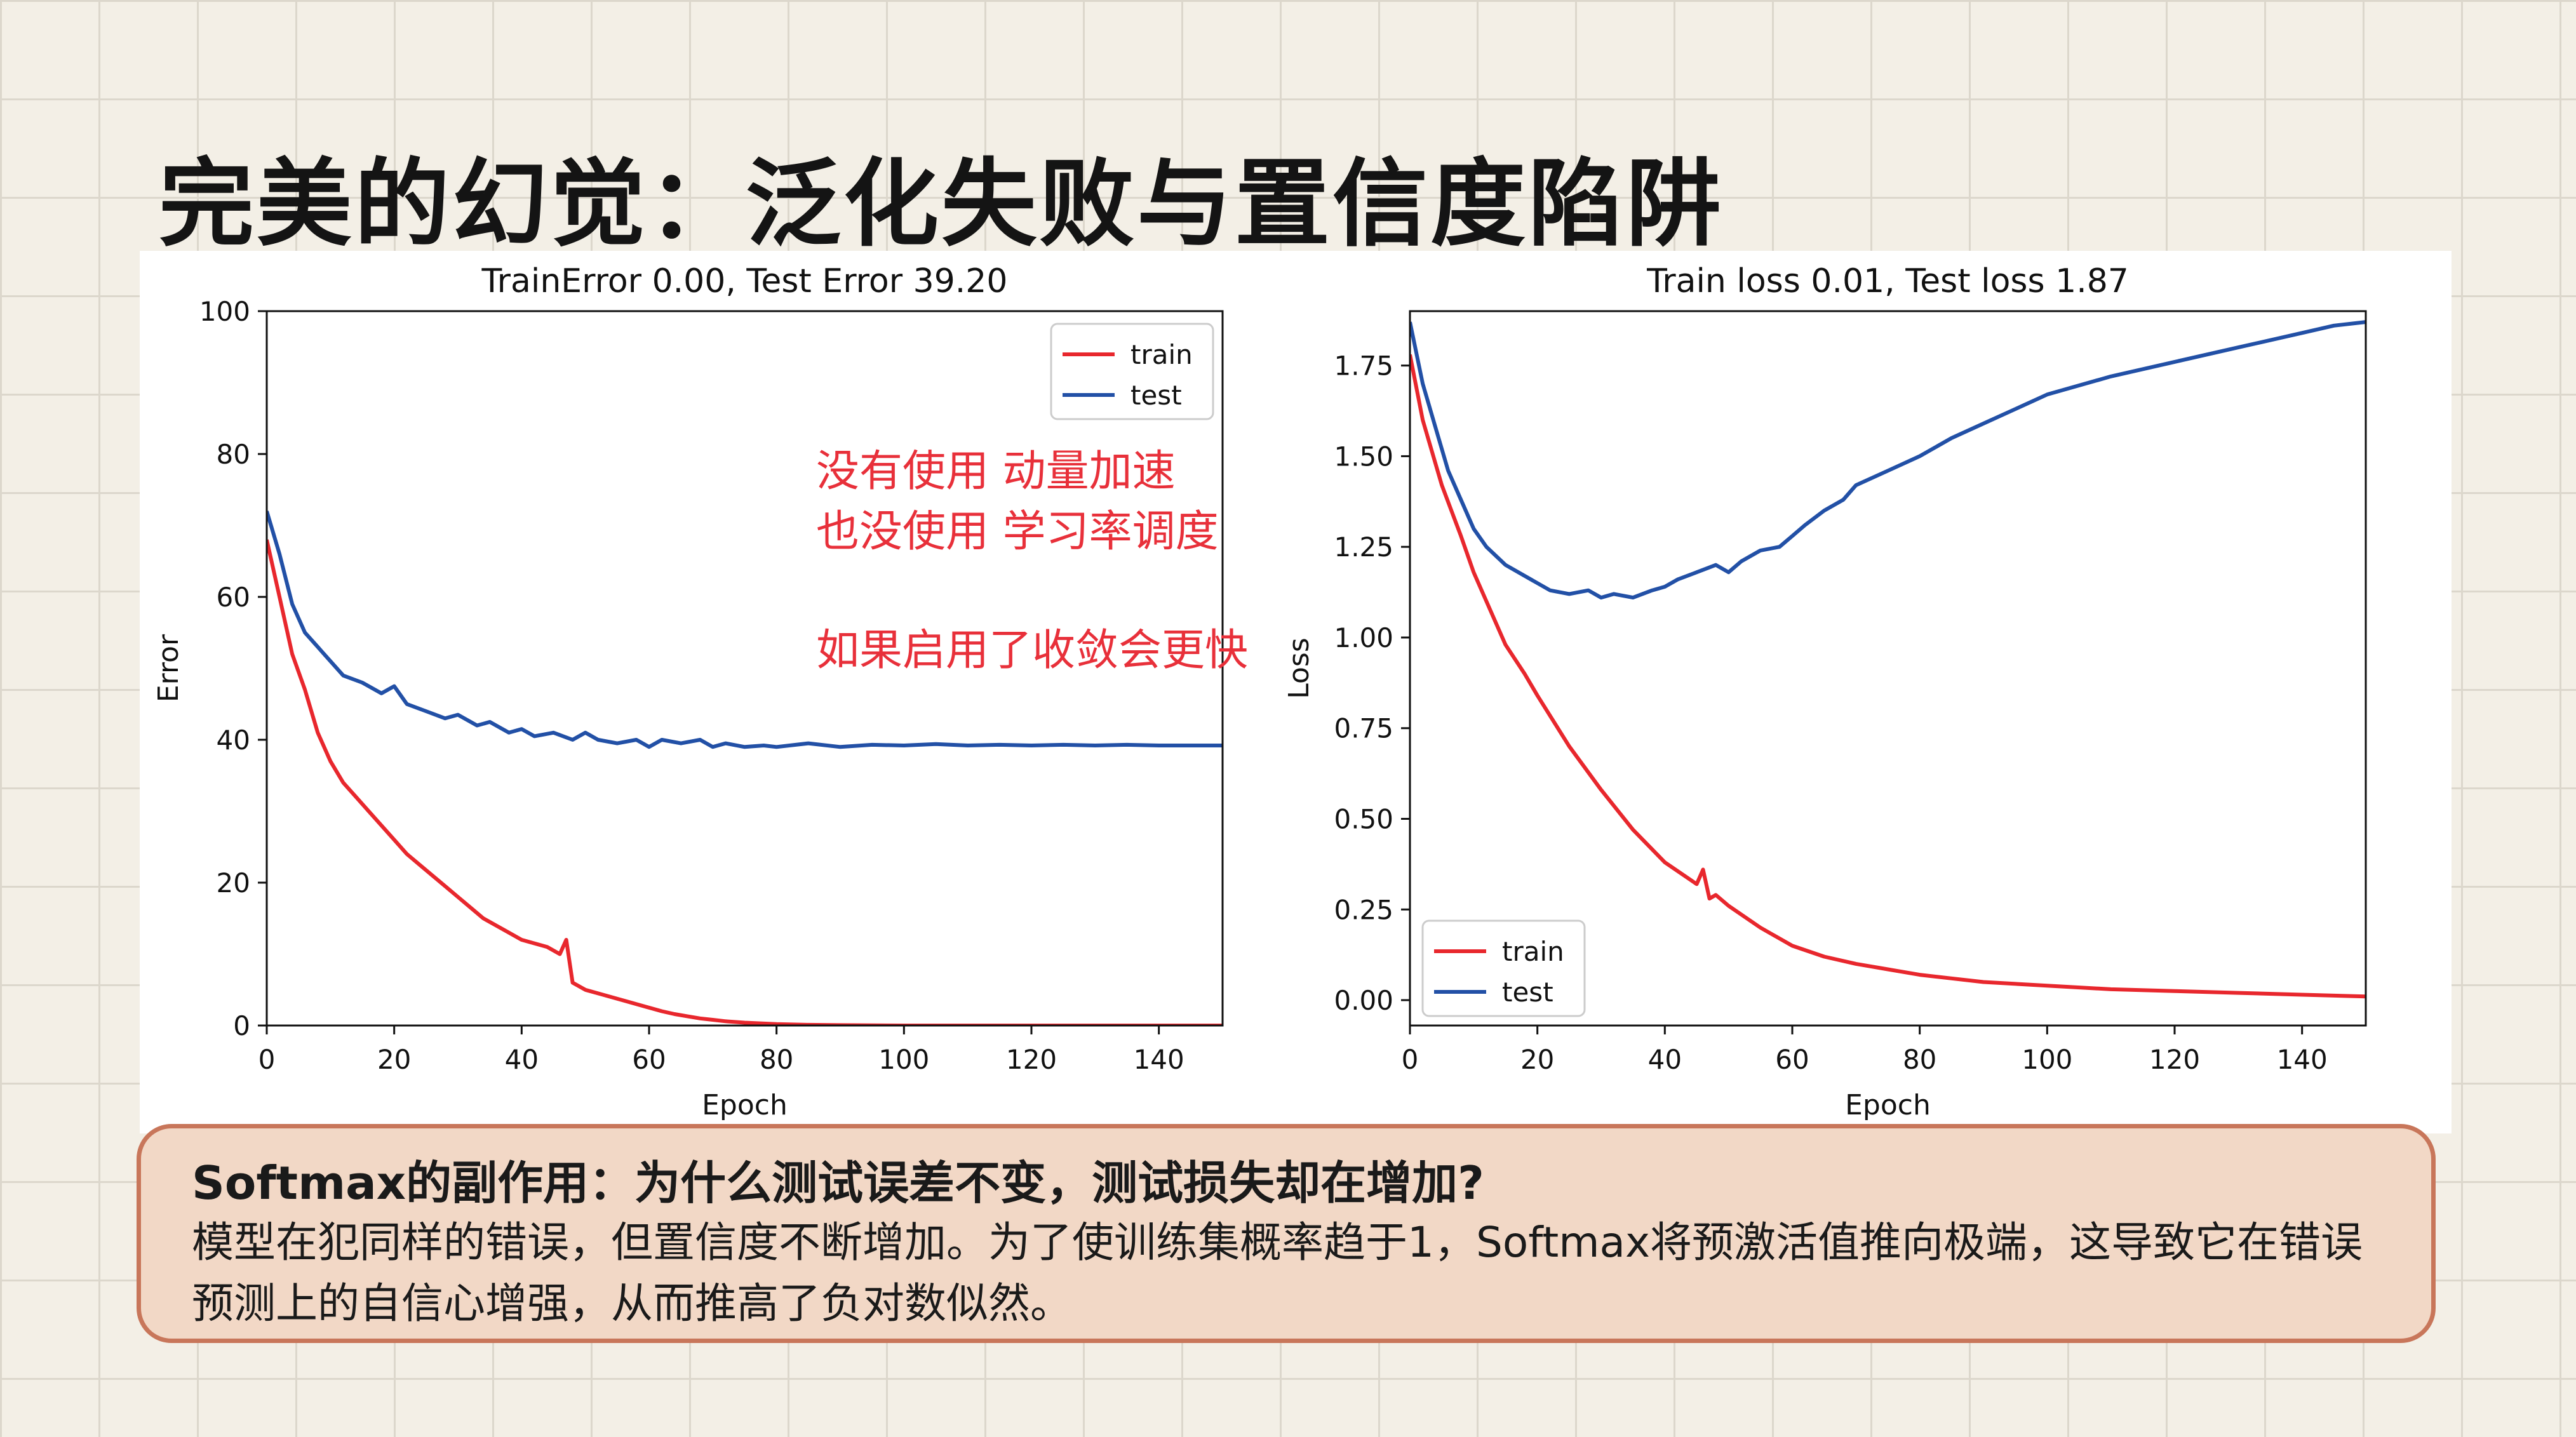 This screenshot has width=2576, height=1437. Describe the element at coordinates (1363, 818) in the screenshot. I see `y-tick-label: 0.50` at that location.